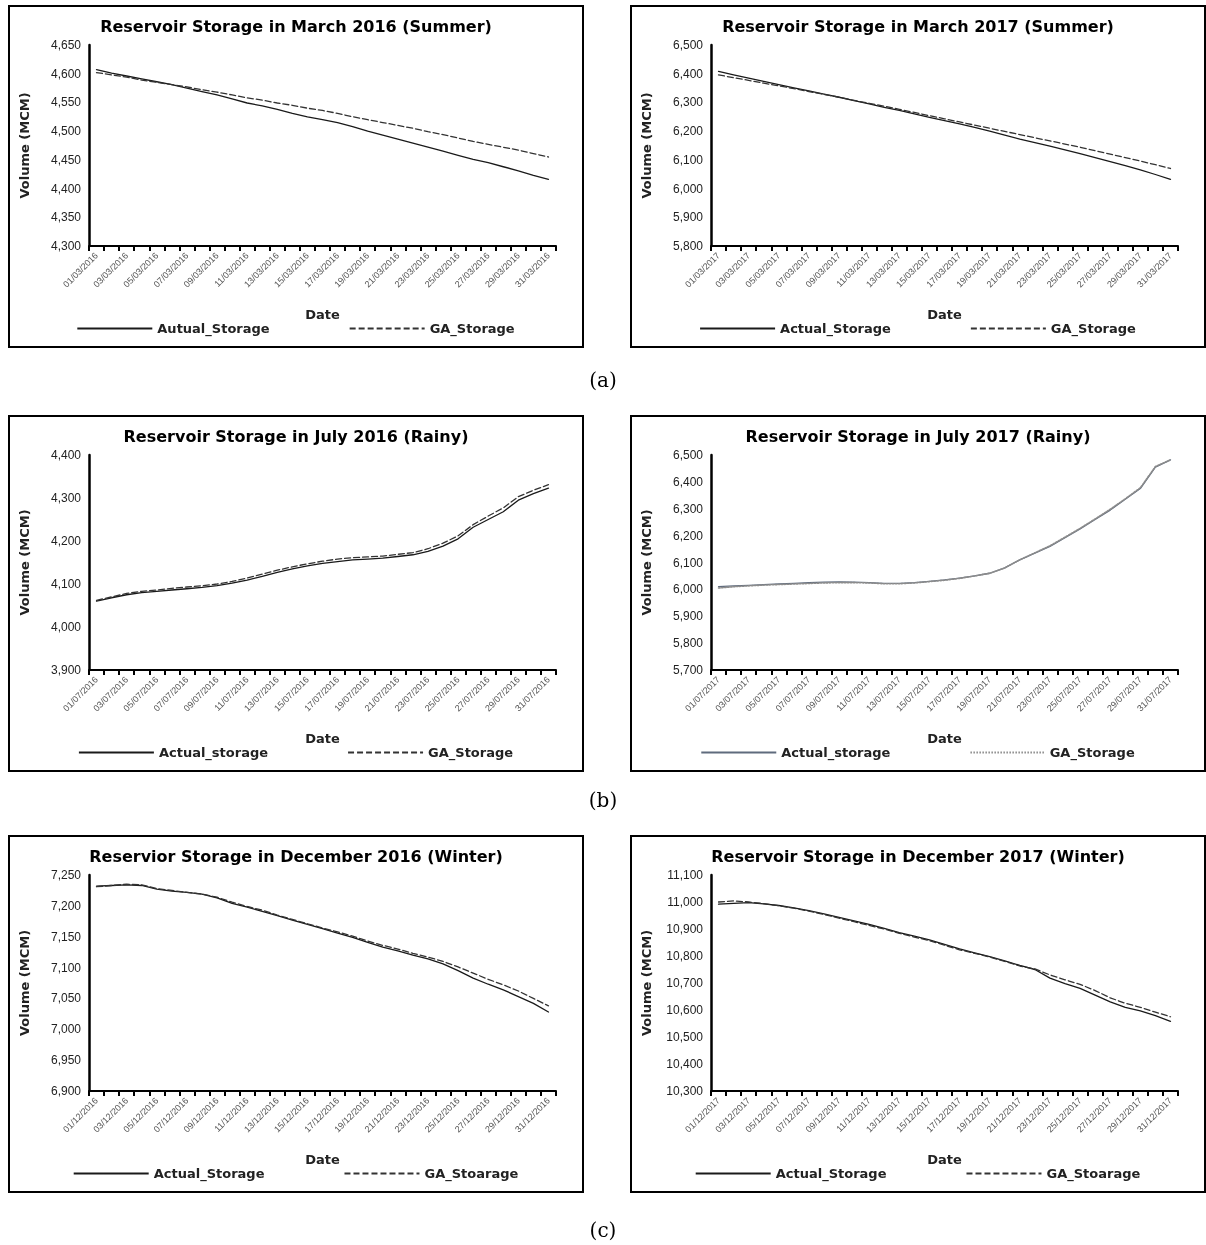 The height and width of the screenshot is (1245, 1206). I want to click on y-tick-label: 10,500, so click(685, 1037).